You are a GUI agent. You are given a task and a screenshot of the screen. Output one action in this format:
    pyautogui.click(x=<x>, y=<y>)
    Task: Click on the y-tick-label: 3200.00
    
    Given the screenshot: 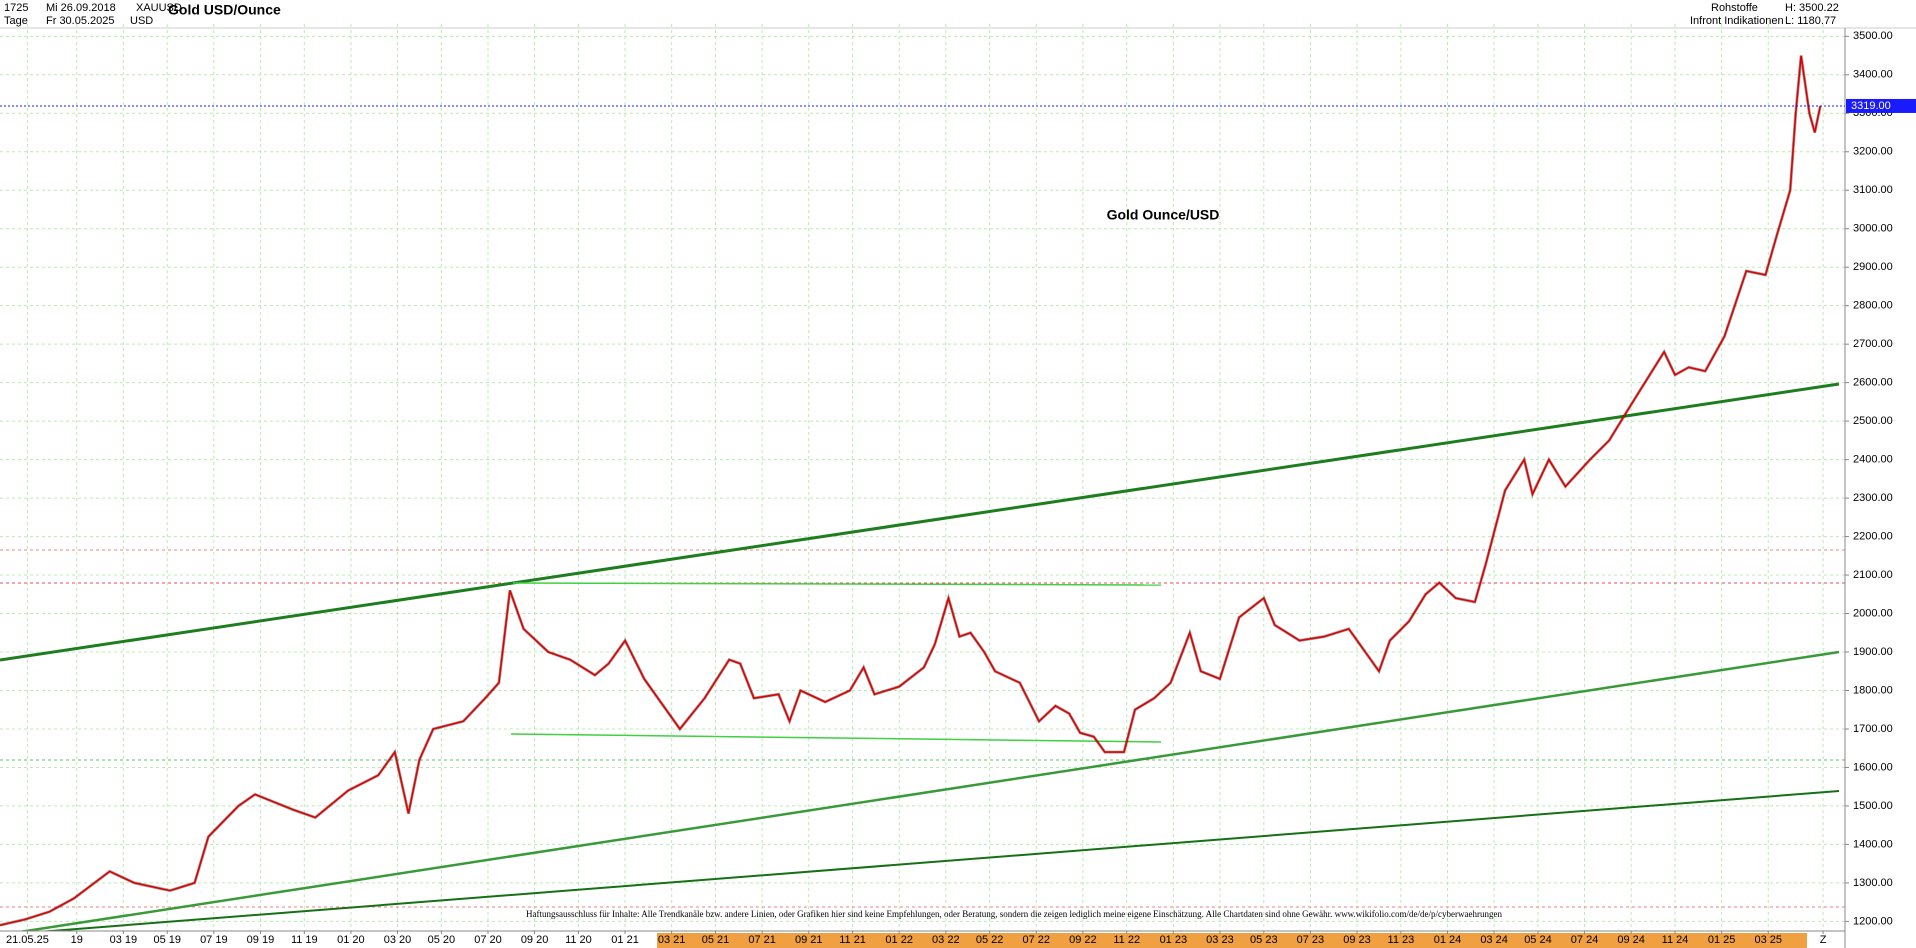 What is the action you would take?
    pyautogui.click(x=1873, y=152)
    